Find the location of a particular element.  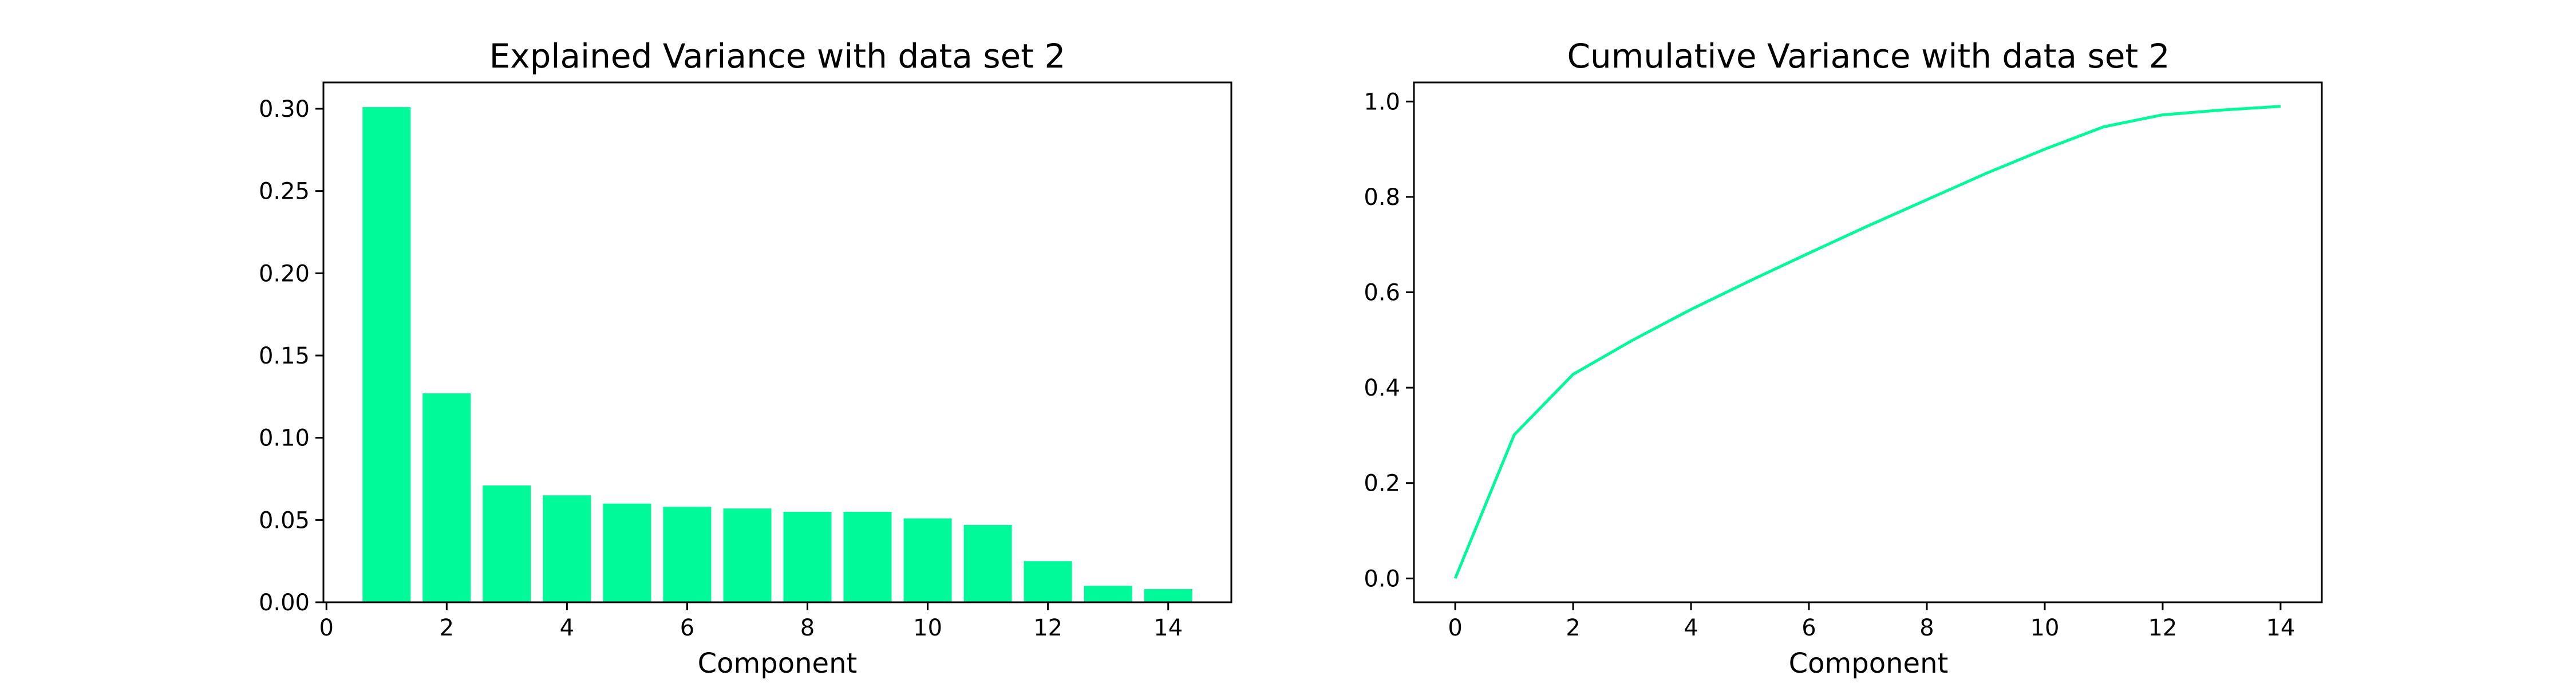

y-axis-ticks: 0.0 0.2 0.4 0.6 0.8 1.0 is located at coordinates (1389, 340).